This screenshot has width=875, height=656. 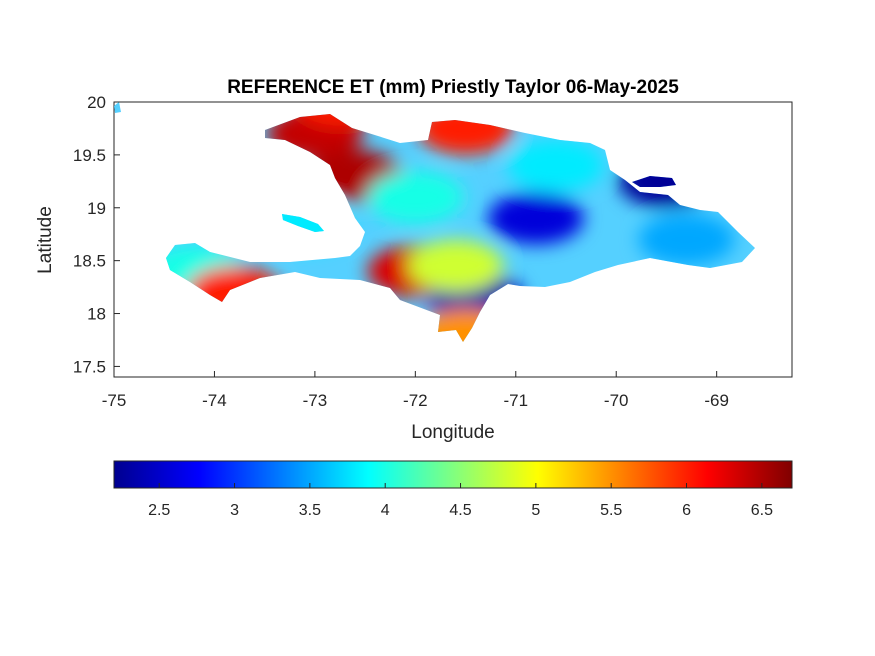 I want to click on y-axis: 20 19.5 19 18.5 18 17.5, so click(x=96, y=234).